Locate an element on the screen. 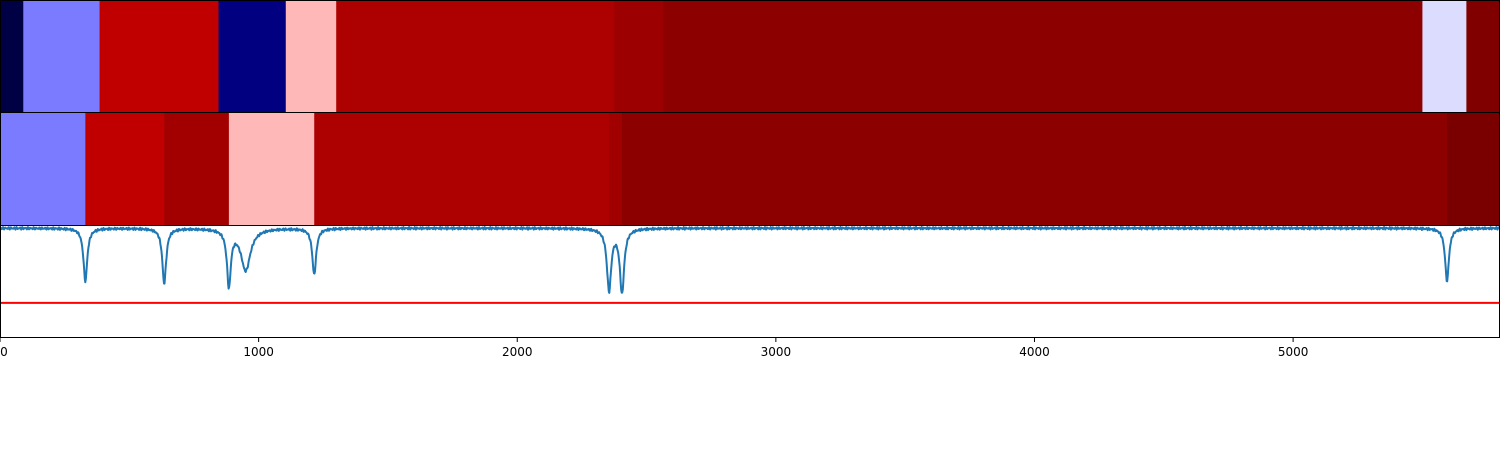 The image size is (1500, 450). x-tick-label: 2000 is located at coordinates (517, 352).